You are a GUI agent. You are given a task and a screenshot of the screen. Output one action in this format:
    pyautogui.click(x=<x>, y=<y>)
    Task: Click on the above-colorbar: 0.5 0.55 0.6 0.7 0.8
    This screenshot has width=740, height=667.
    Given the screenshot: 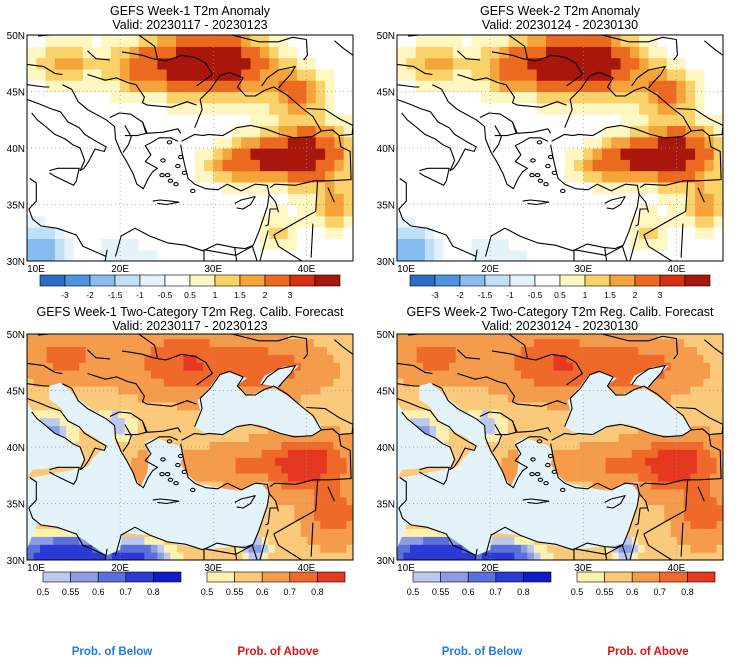 What is the action you would take?
    pyautogui.click(x=643, y=584)
    